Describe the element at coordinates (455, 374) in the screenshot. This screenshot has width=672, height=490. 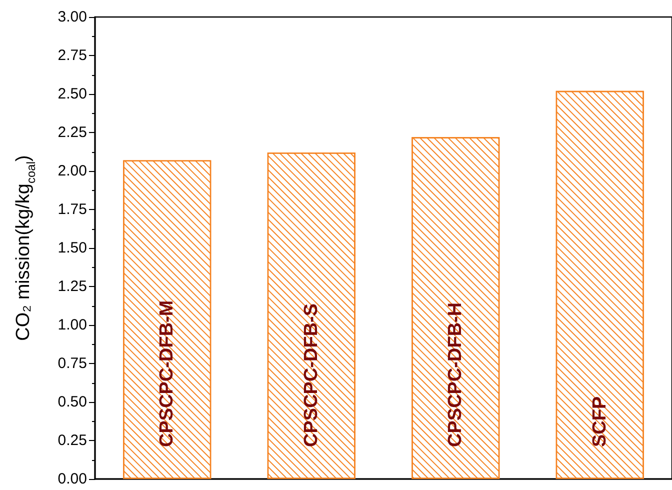
I see `x-tick-label: CPSCPC-DFB-H` at that location.